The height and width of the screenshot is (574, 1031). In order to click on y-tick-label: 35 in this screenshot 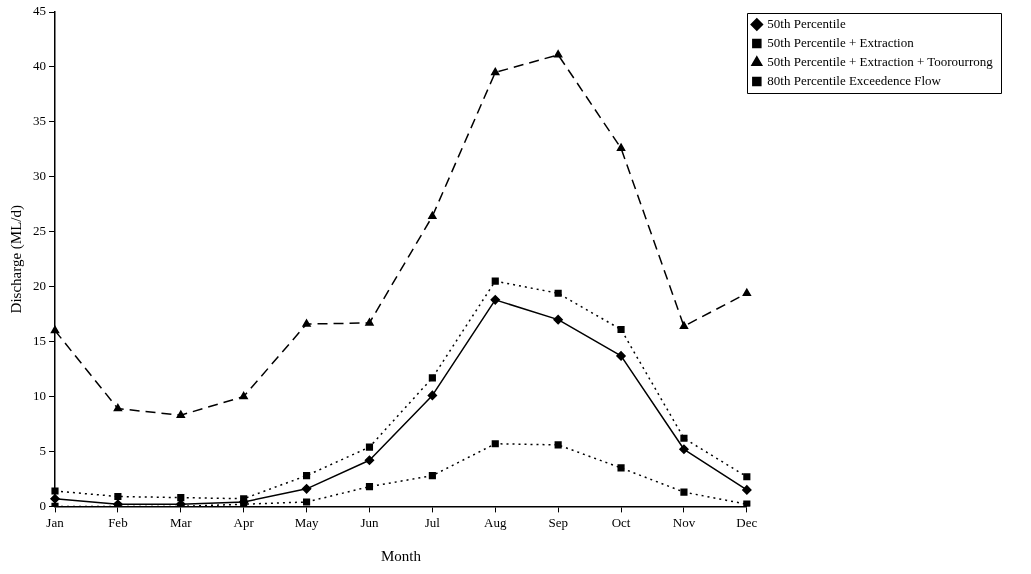, I will do `click(39, 121)`.